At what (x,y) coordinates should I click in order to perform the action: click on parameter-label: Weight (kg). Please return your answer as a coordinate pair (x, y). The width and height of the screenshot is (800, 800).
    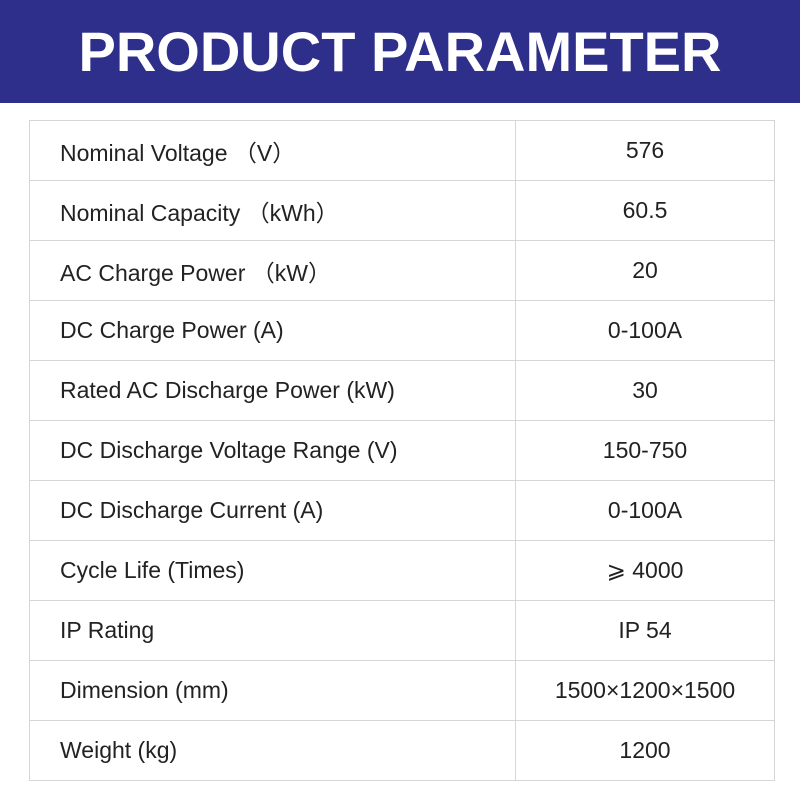
    Looking at the image, I should click on (272, 750).